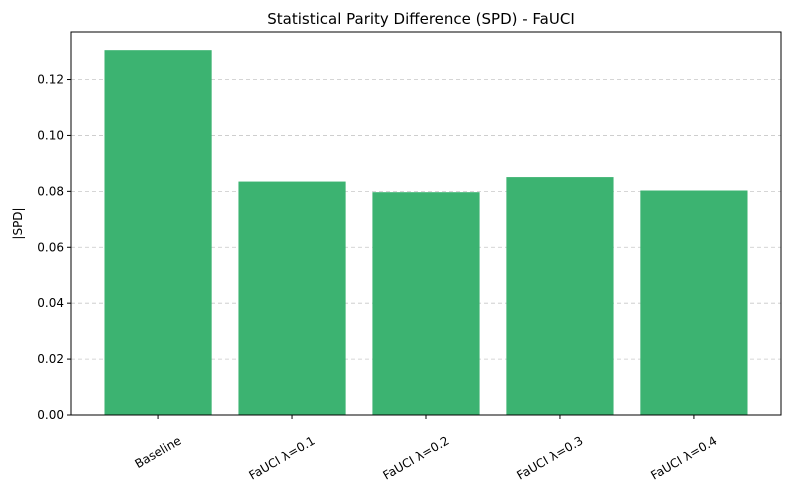 Image resolution: width=790 pixels, height=490 pixels. I want to click on y-tick-label: 0.08, so click(50, 191).